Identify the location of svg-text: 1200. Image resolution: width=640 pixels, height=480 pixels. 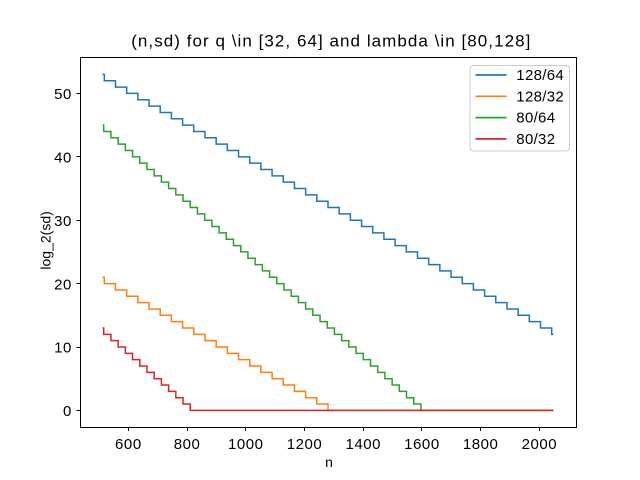
(305, 444).